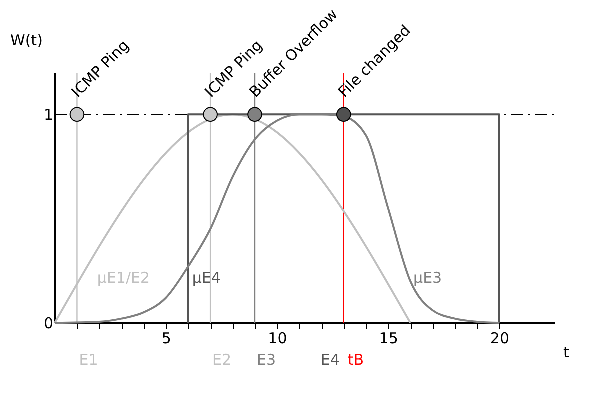 The height and width of the screenshot is (416, 593). Describe the element at coordinates (26, 41) in the screenshot. I see `y-axis-title: W(t)` at that location.